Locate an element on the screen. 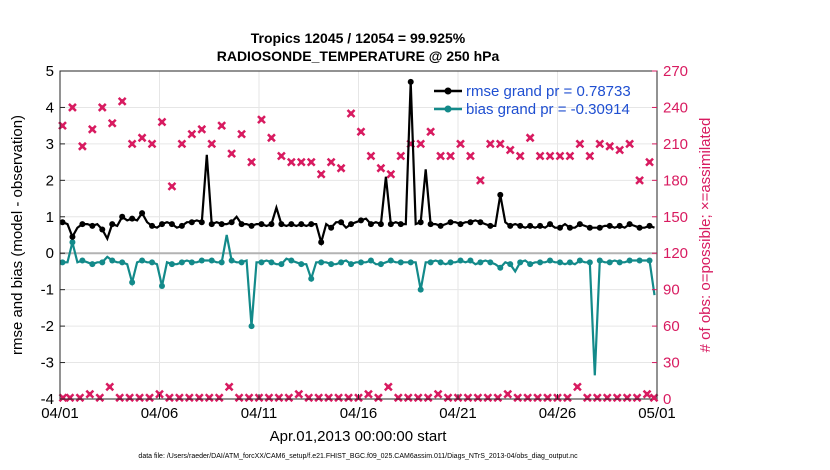 The width and height of the screenshot is (830, 470). x-tick-label: 04/01 is located at coordinates (60, 413).